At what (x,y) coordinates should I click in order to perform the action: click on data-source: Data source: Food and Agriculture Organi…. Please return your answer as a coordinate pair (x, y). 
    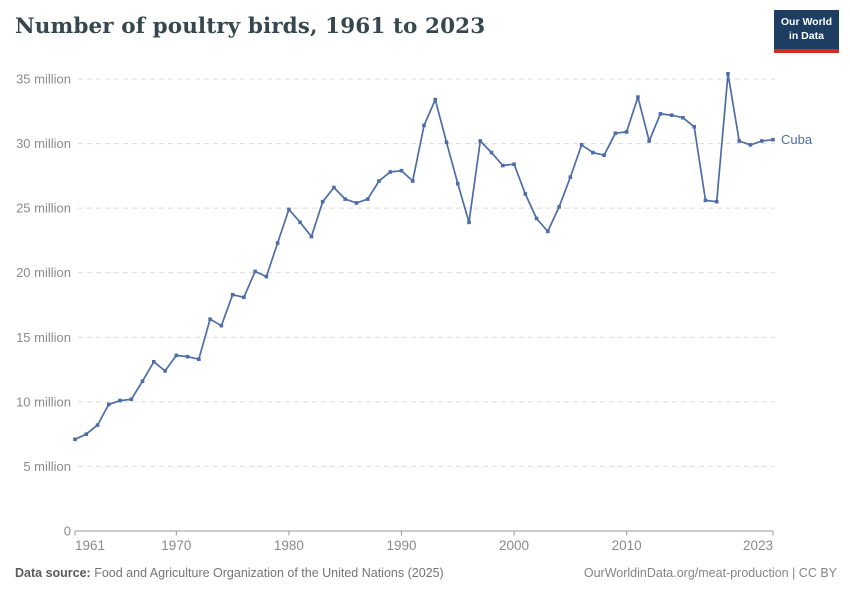
    Looking at the image, I should click on (229, 573).